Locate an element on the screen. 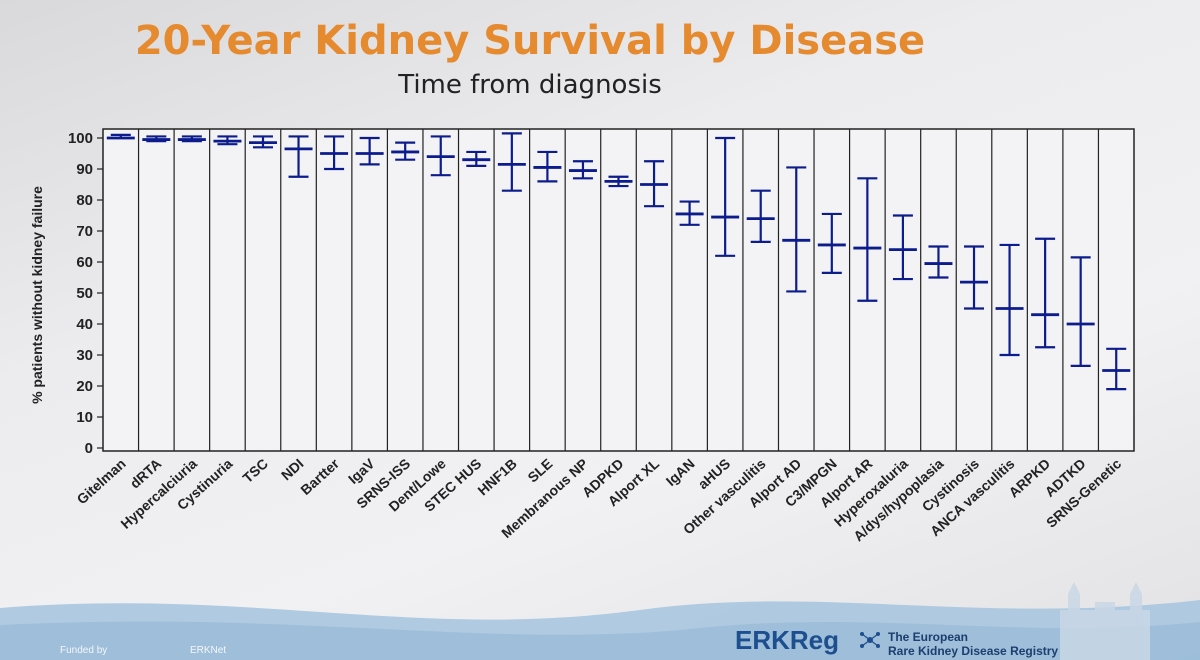 The image size is (1200, 660). error-bar-a-dys-hypoplasia is located at coordinates (938, 262).